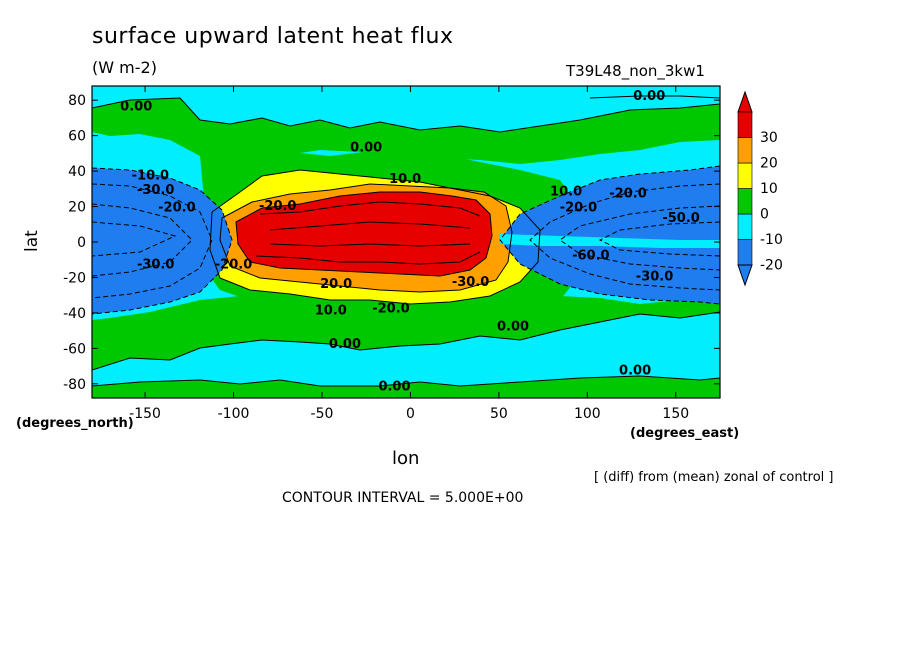  I want to click on y-tick-label: -20, so click(74, 278).